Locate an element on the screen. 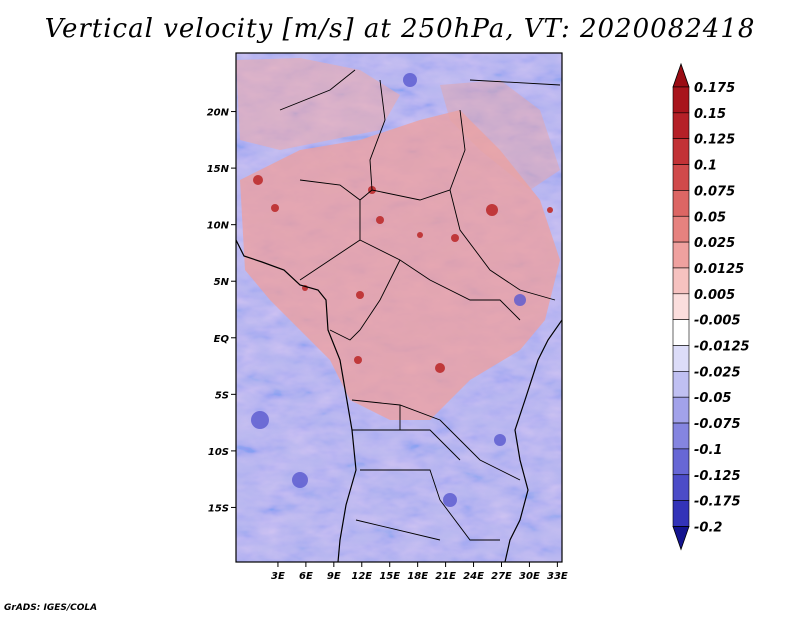  colorbar-label: -0.2 is located at coordinates (708, 527).